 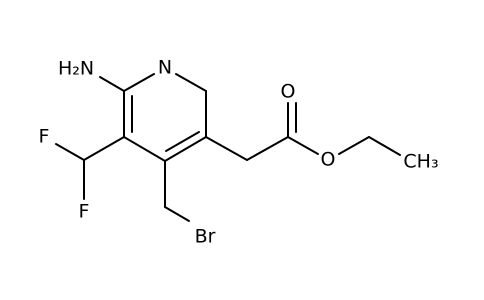 What do you see at coordinates (165, 68) in the screenshot?
I see `atom-label: N` at bounding box center [165, 68].